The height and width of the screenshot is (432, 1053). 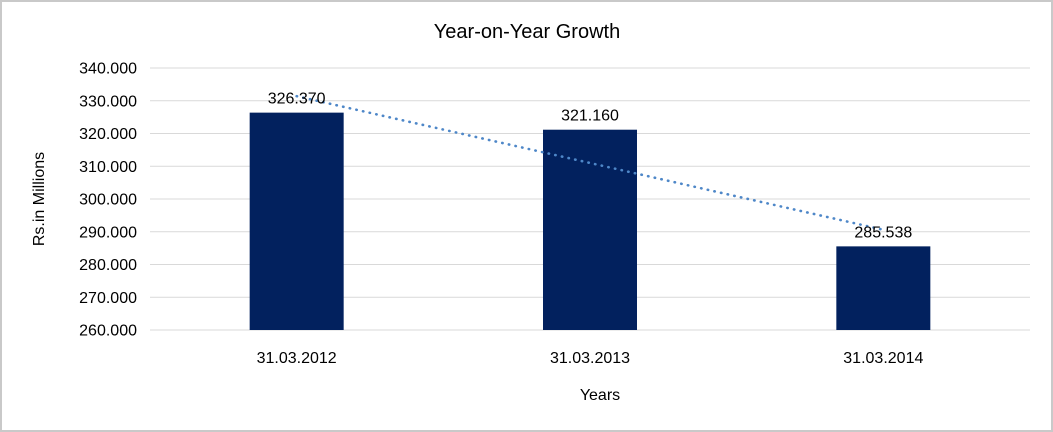 I want to click on x-tick-label: 31.03.2013, so click(x=590, y=358).